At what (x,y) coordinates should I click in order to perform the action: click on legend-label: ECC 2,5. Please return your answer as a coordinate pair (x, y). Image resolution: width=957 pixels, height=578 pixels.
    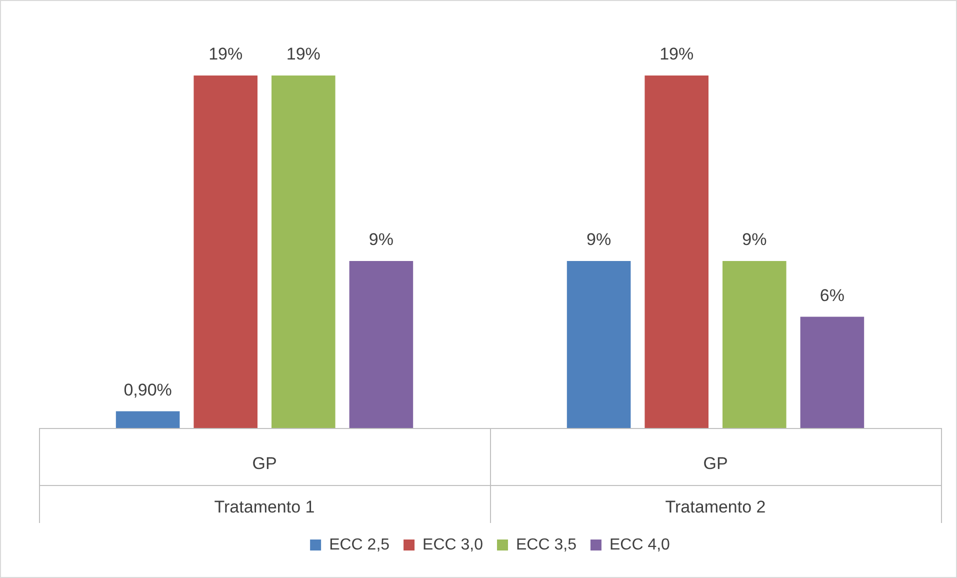
    Looking at the image, I should click on (359, 545).